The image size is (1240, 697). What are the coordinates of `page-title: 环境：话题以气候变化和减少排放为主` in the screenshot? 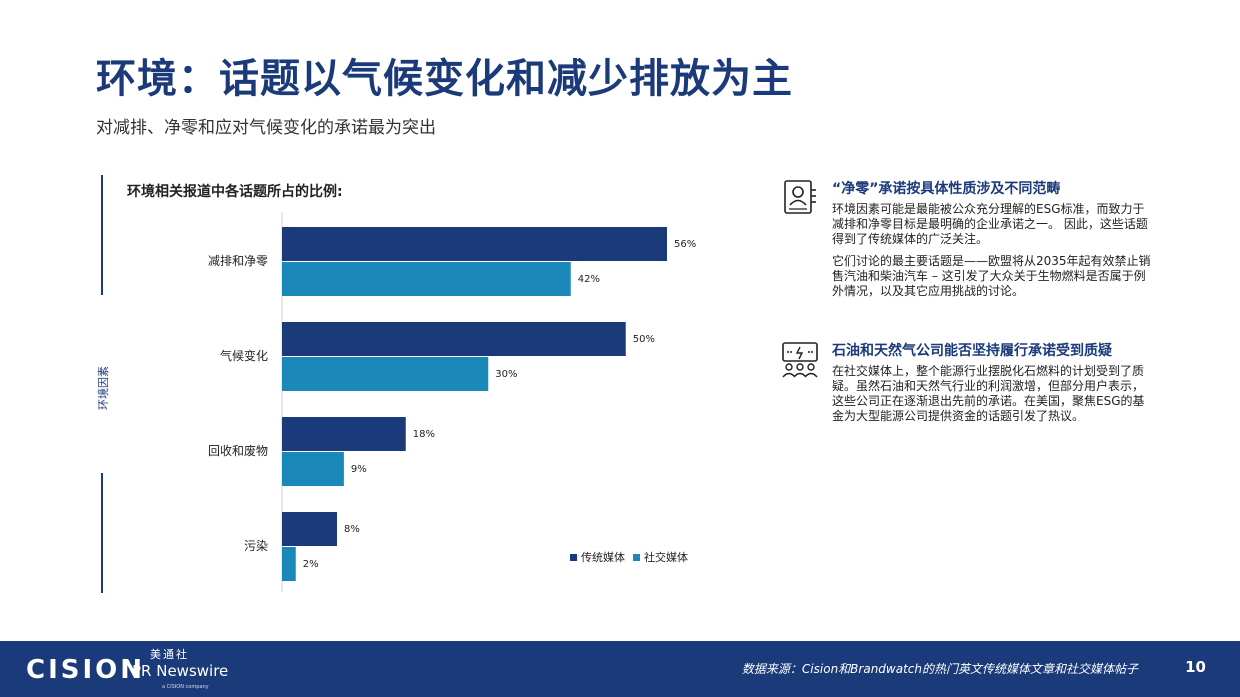 It's located at (444, 79).